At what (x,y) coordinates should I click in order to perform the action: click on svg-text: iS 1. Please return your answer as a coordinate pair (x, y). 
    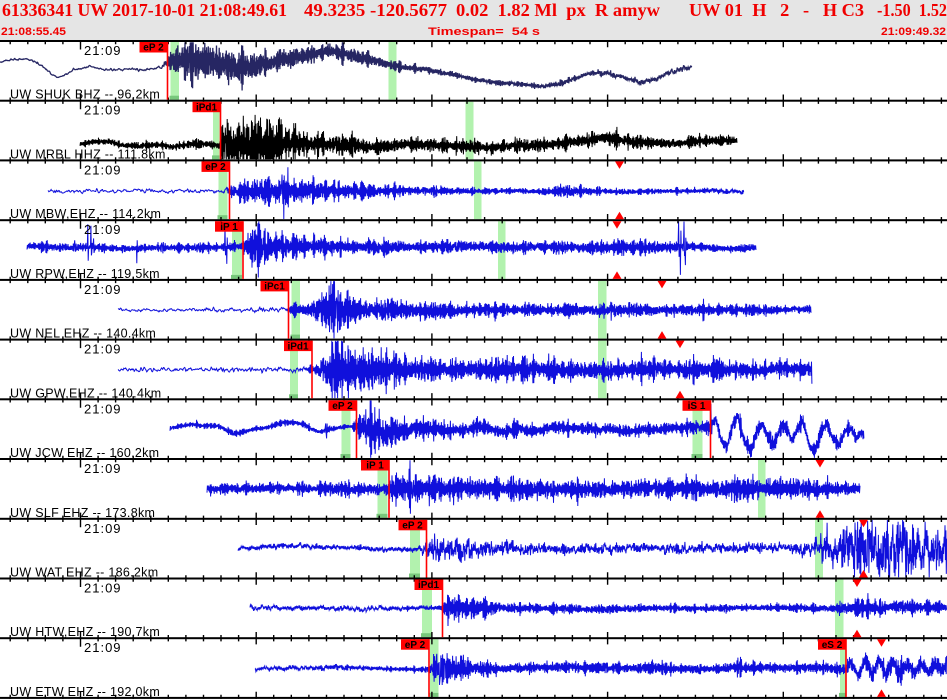
    Looking at the image, I should click on (697, 406).